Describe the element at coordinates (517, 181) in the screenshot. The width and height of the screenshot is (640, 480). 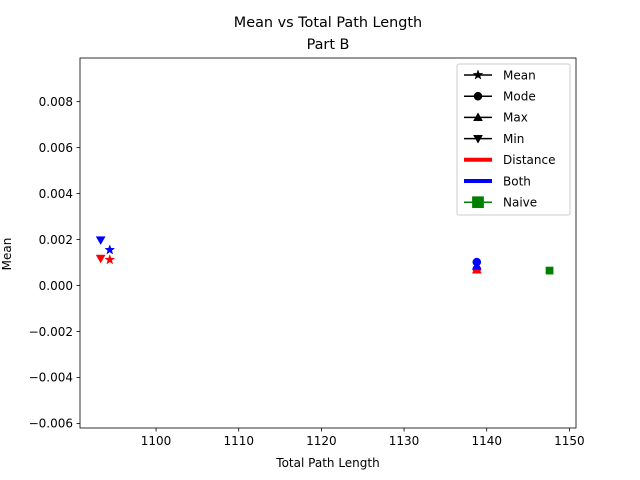
I see `legend-label-both: Both` at that location.